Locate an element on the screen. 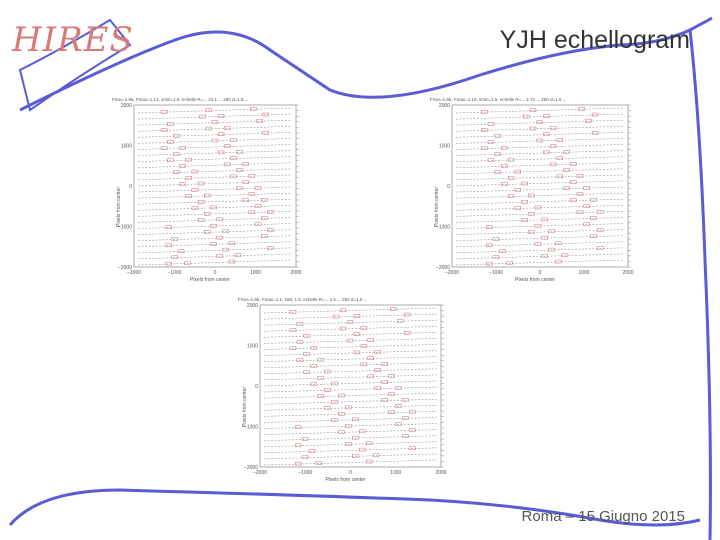 This screenshot has height=540, width=720. y-tick-label: −2000 is located at coordinates (125, 268).